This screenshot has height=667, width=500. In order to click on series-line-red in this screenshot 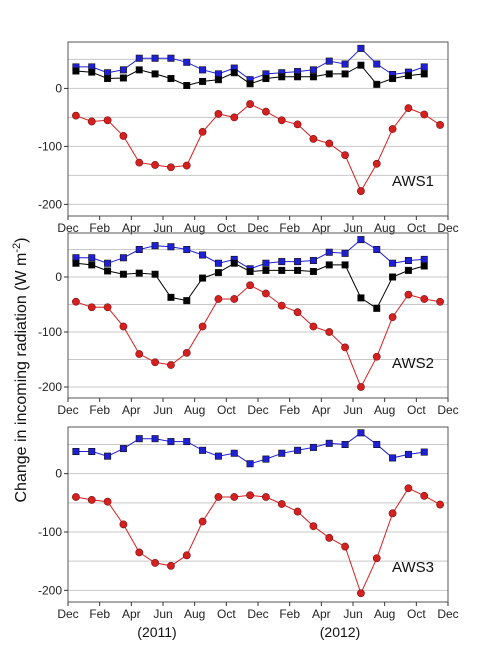, I will do `click(258, 336)`.